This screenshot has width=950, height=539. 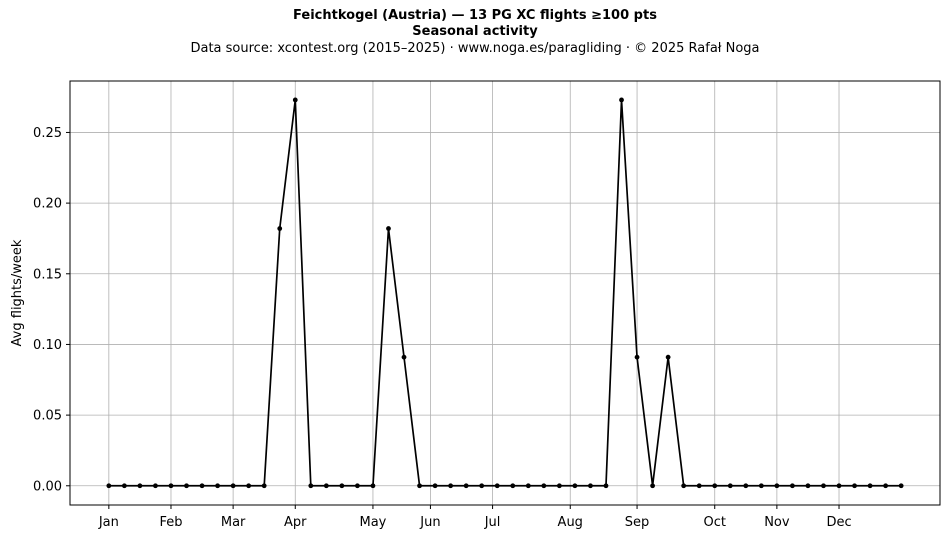 What do you see at coordinates (47, 486) in the screenshot?
I see `y-tick-label: 0.00` at bounding box center [47, 486].